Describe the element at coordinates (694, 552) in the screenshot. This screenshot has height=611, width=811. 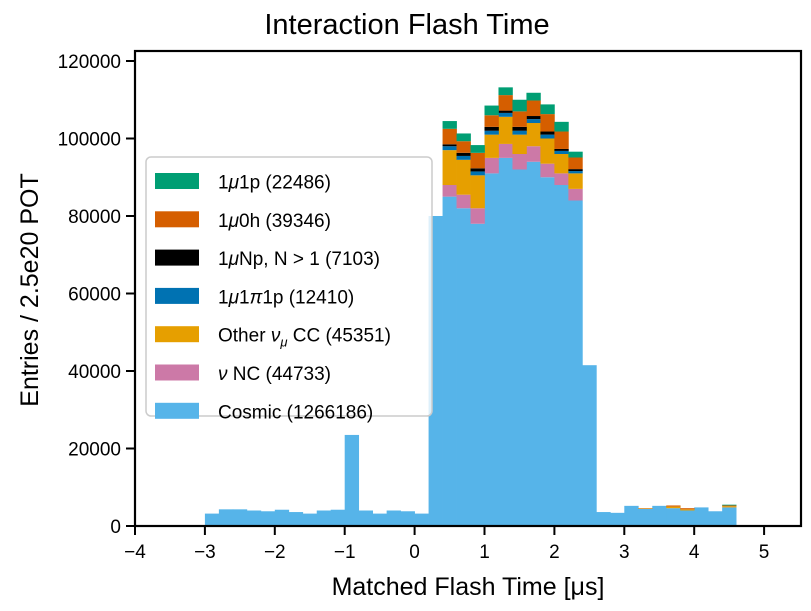
I see `x-tick-label: 4` at that location.